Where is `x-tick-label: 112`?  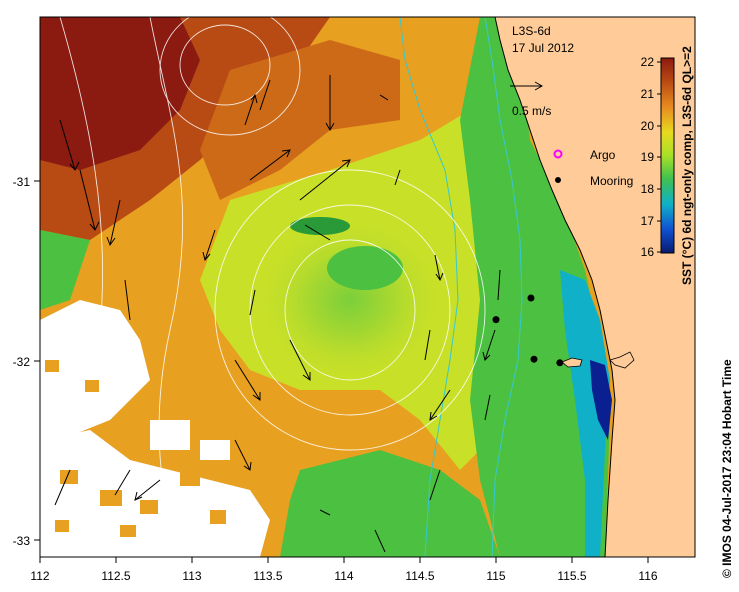
x-tick-label: 112 is located at coordinates (39, 576).